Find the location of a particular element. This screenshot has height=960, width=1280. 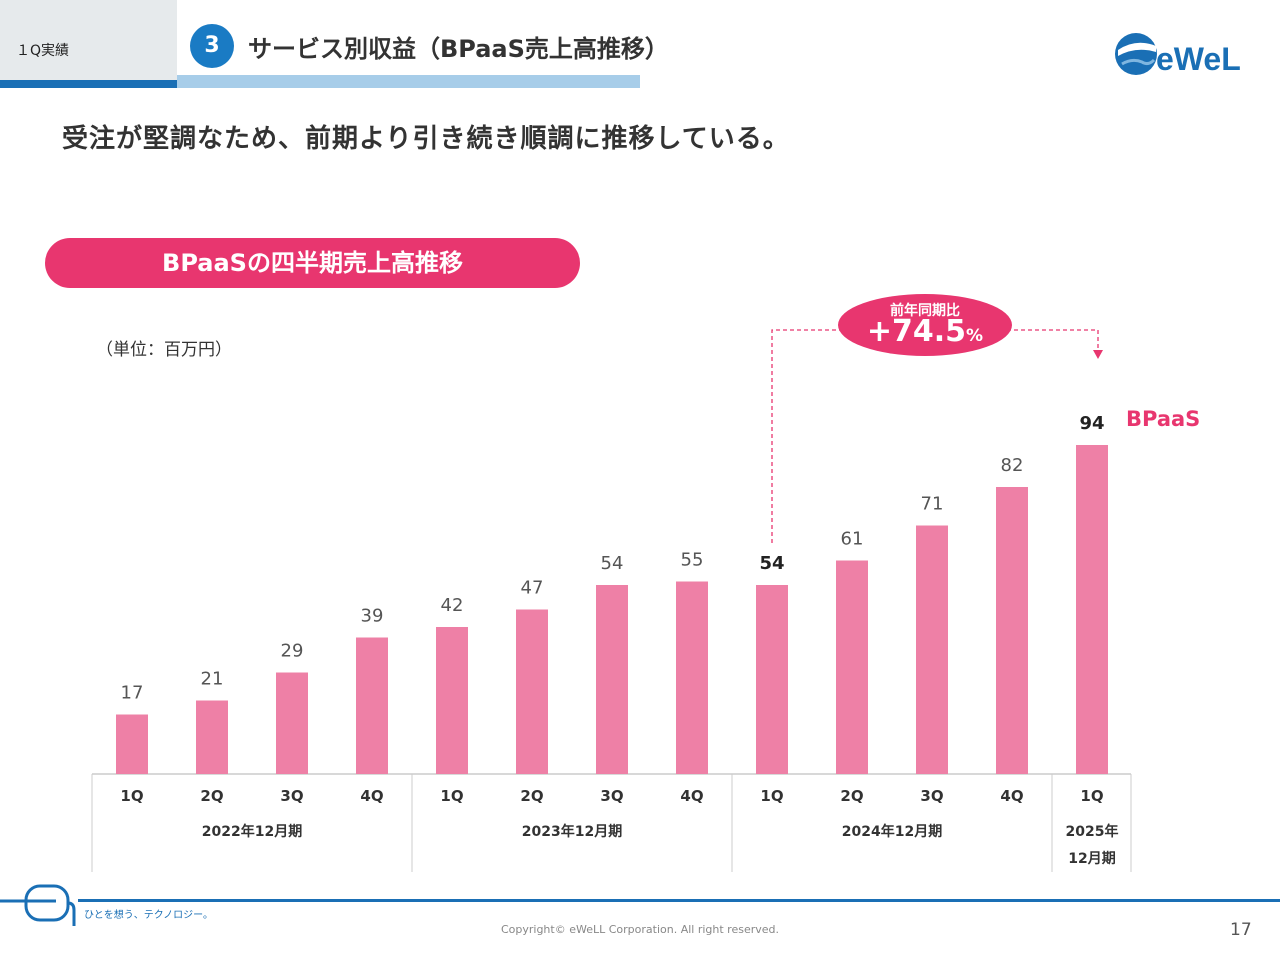

data-label: 47 is located at coordinates (532, 588).